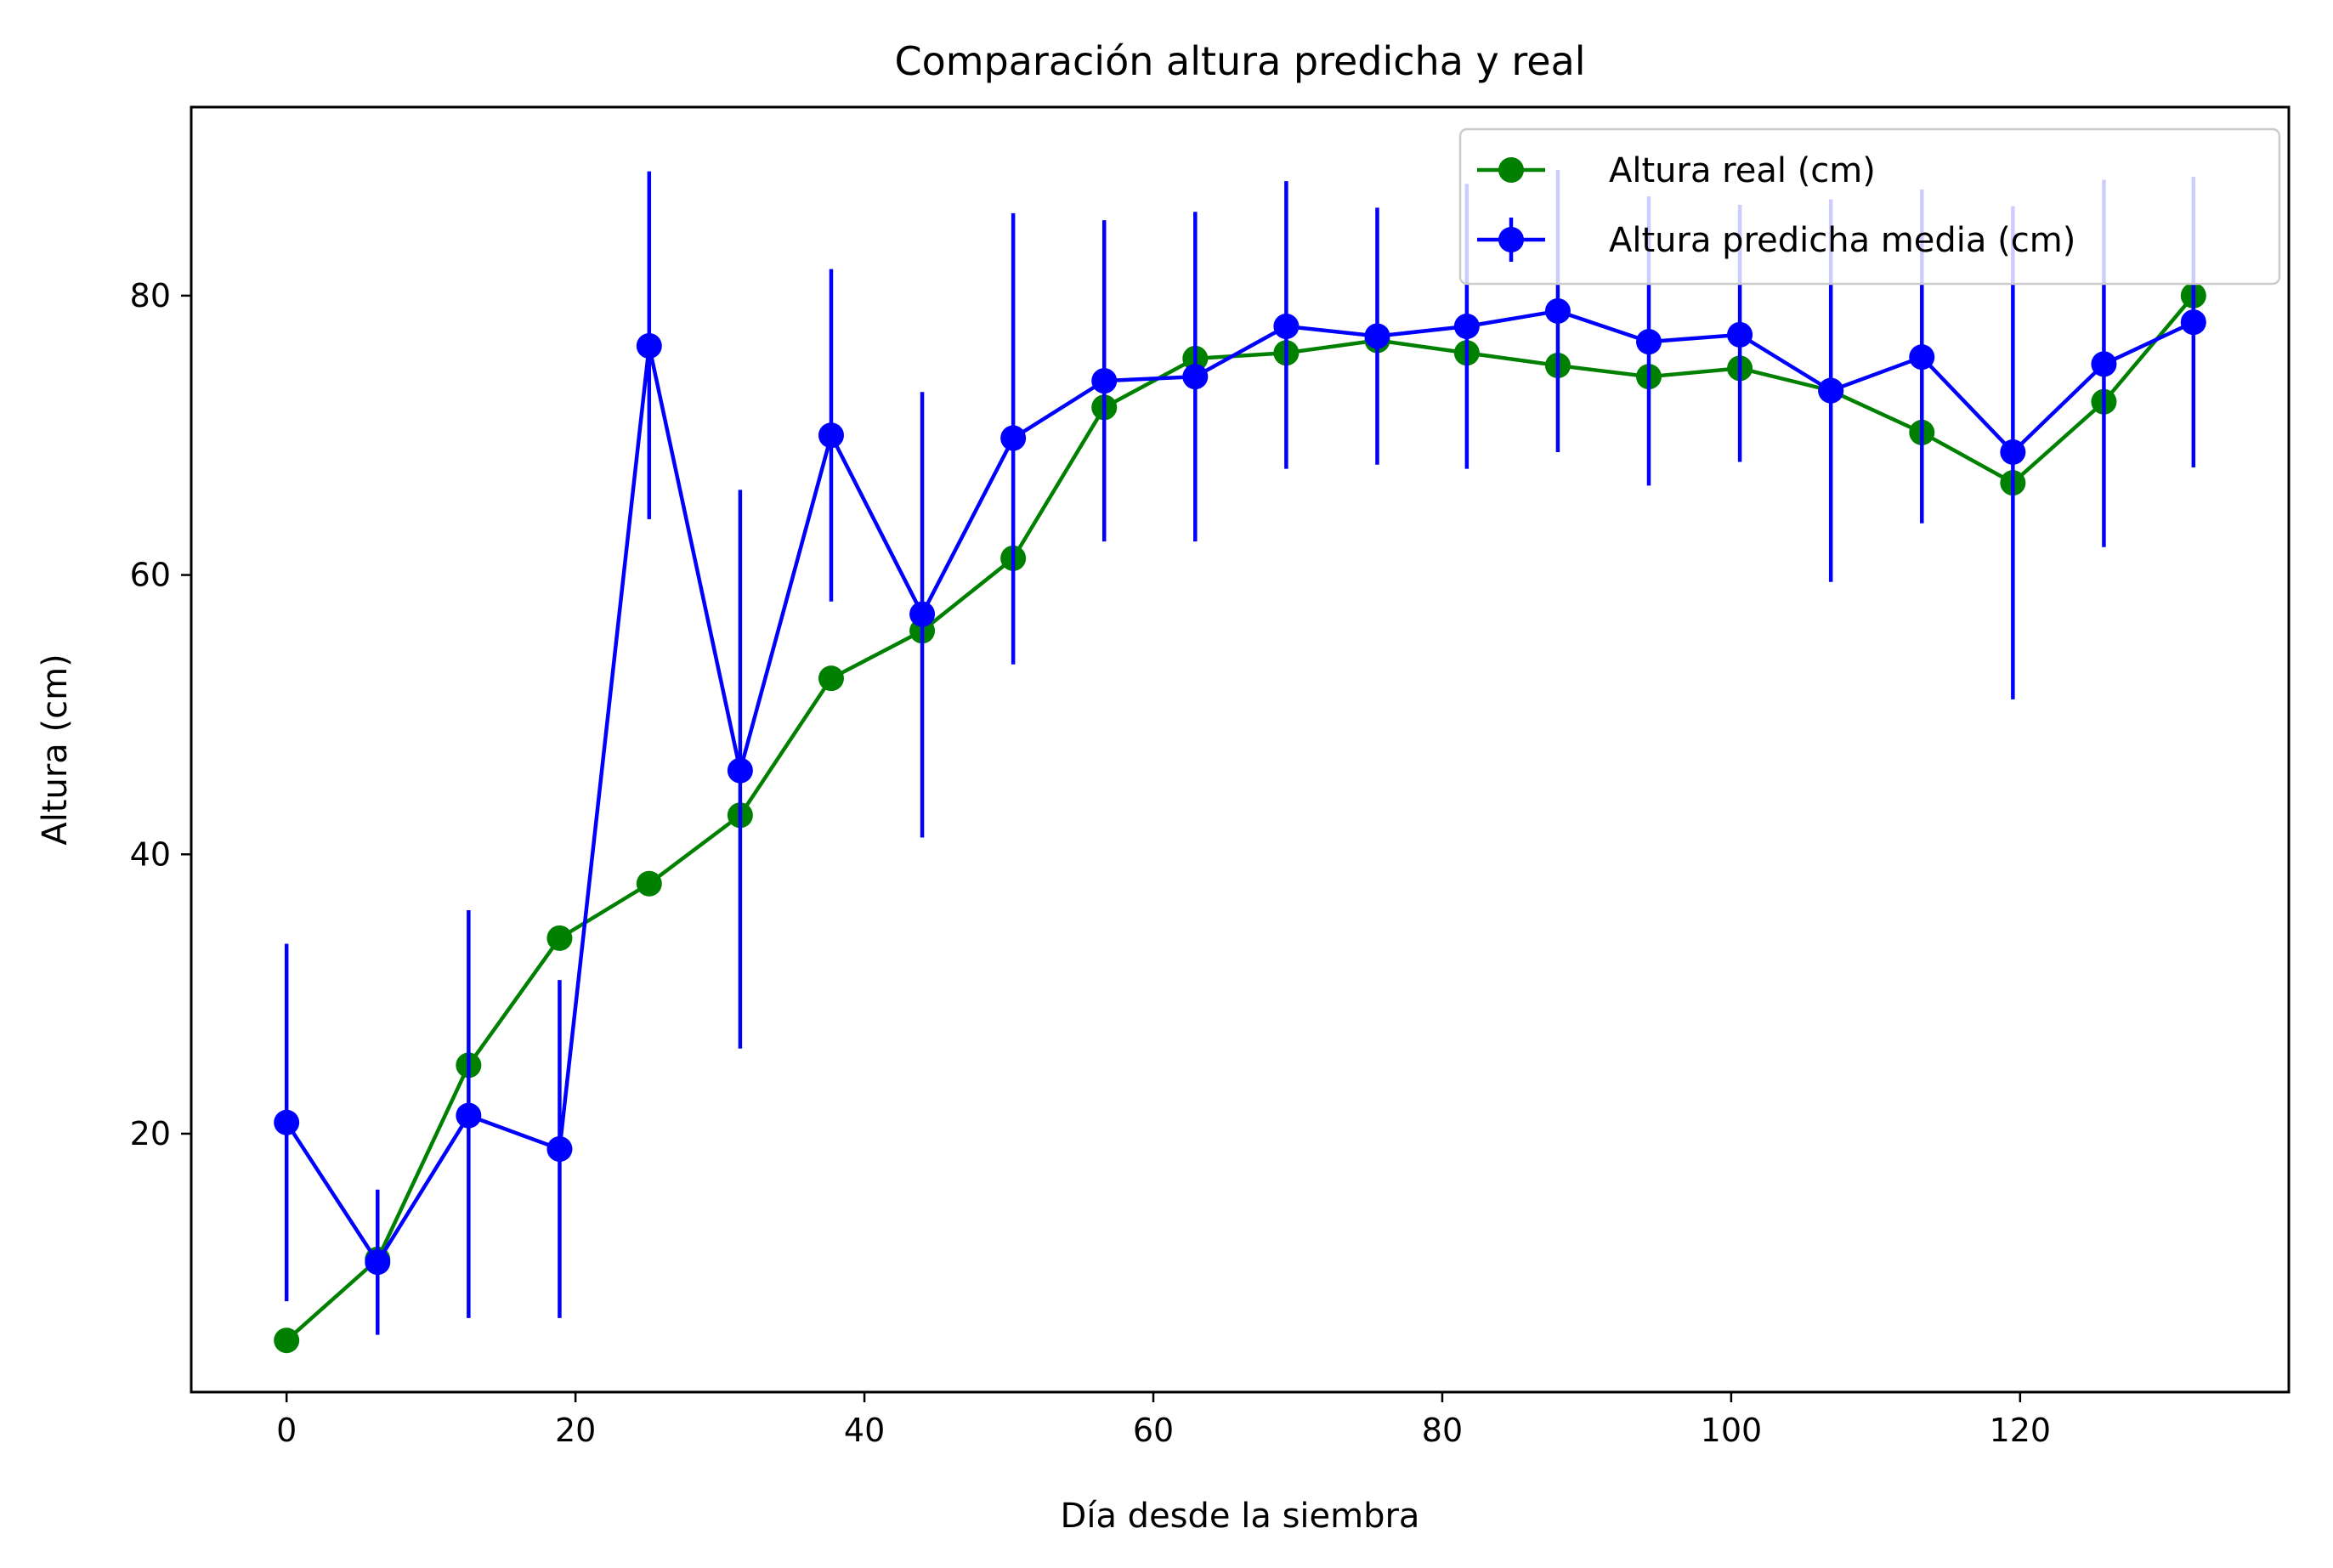 This screenshot has height=1568, width=2333. I want to click on x-tick-label: 120, so click(2021, 1430).